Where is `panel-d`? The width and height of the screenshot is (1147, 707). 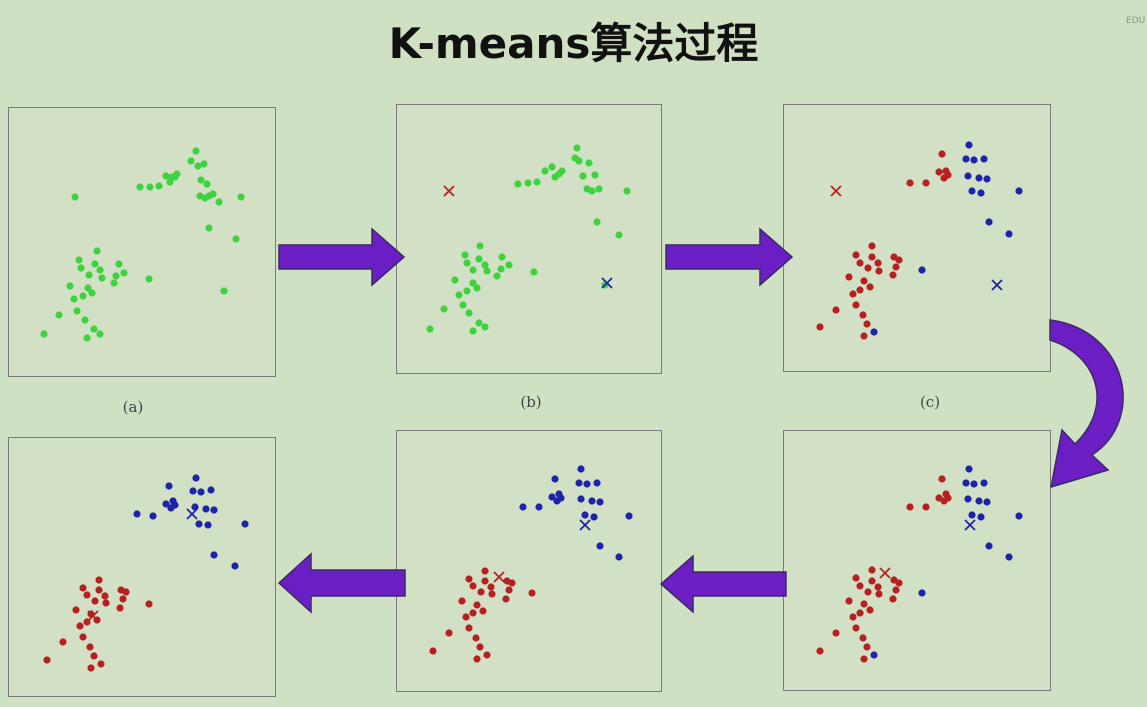 panel-d is located at coordinates (917, 560).